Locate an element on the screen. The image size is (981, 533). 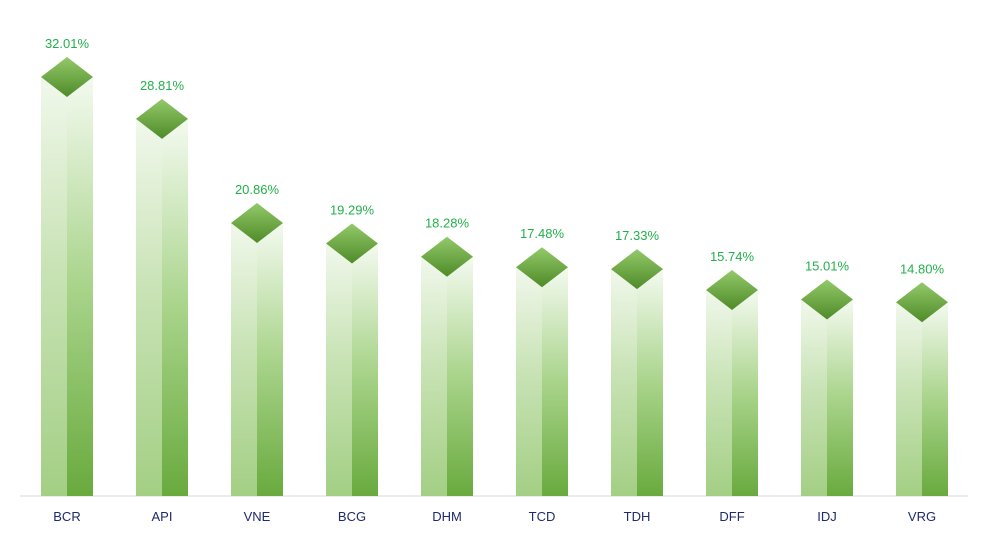
data-label: 32.01% is located at coordinates (67, 43).